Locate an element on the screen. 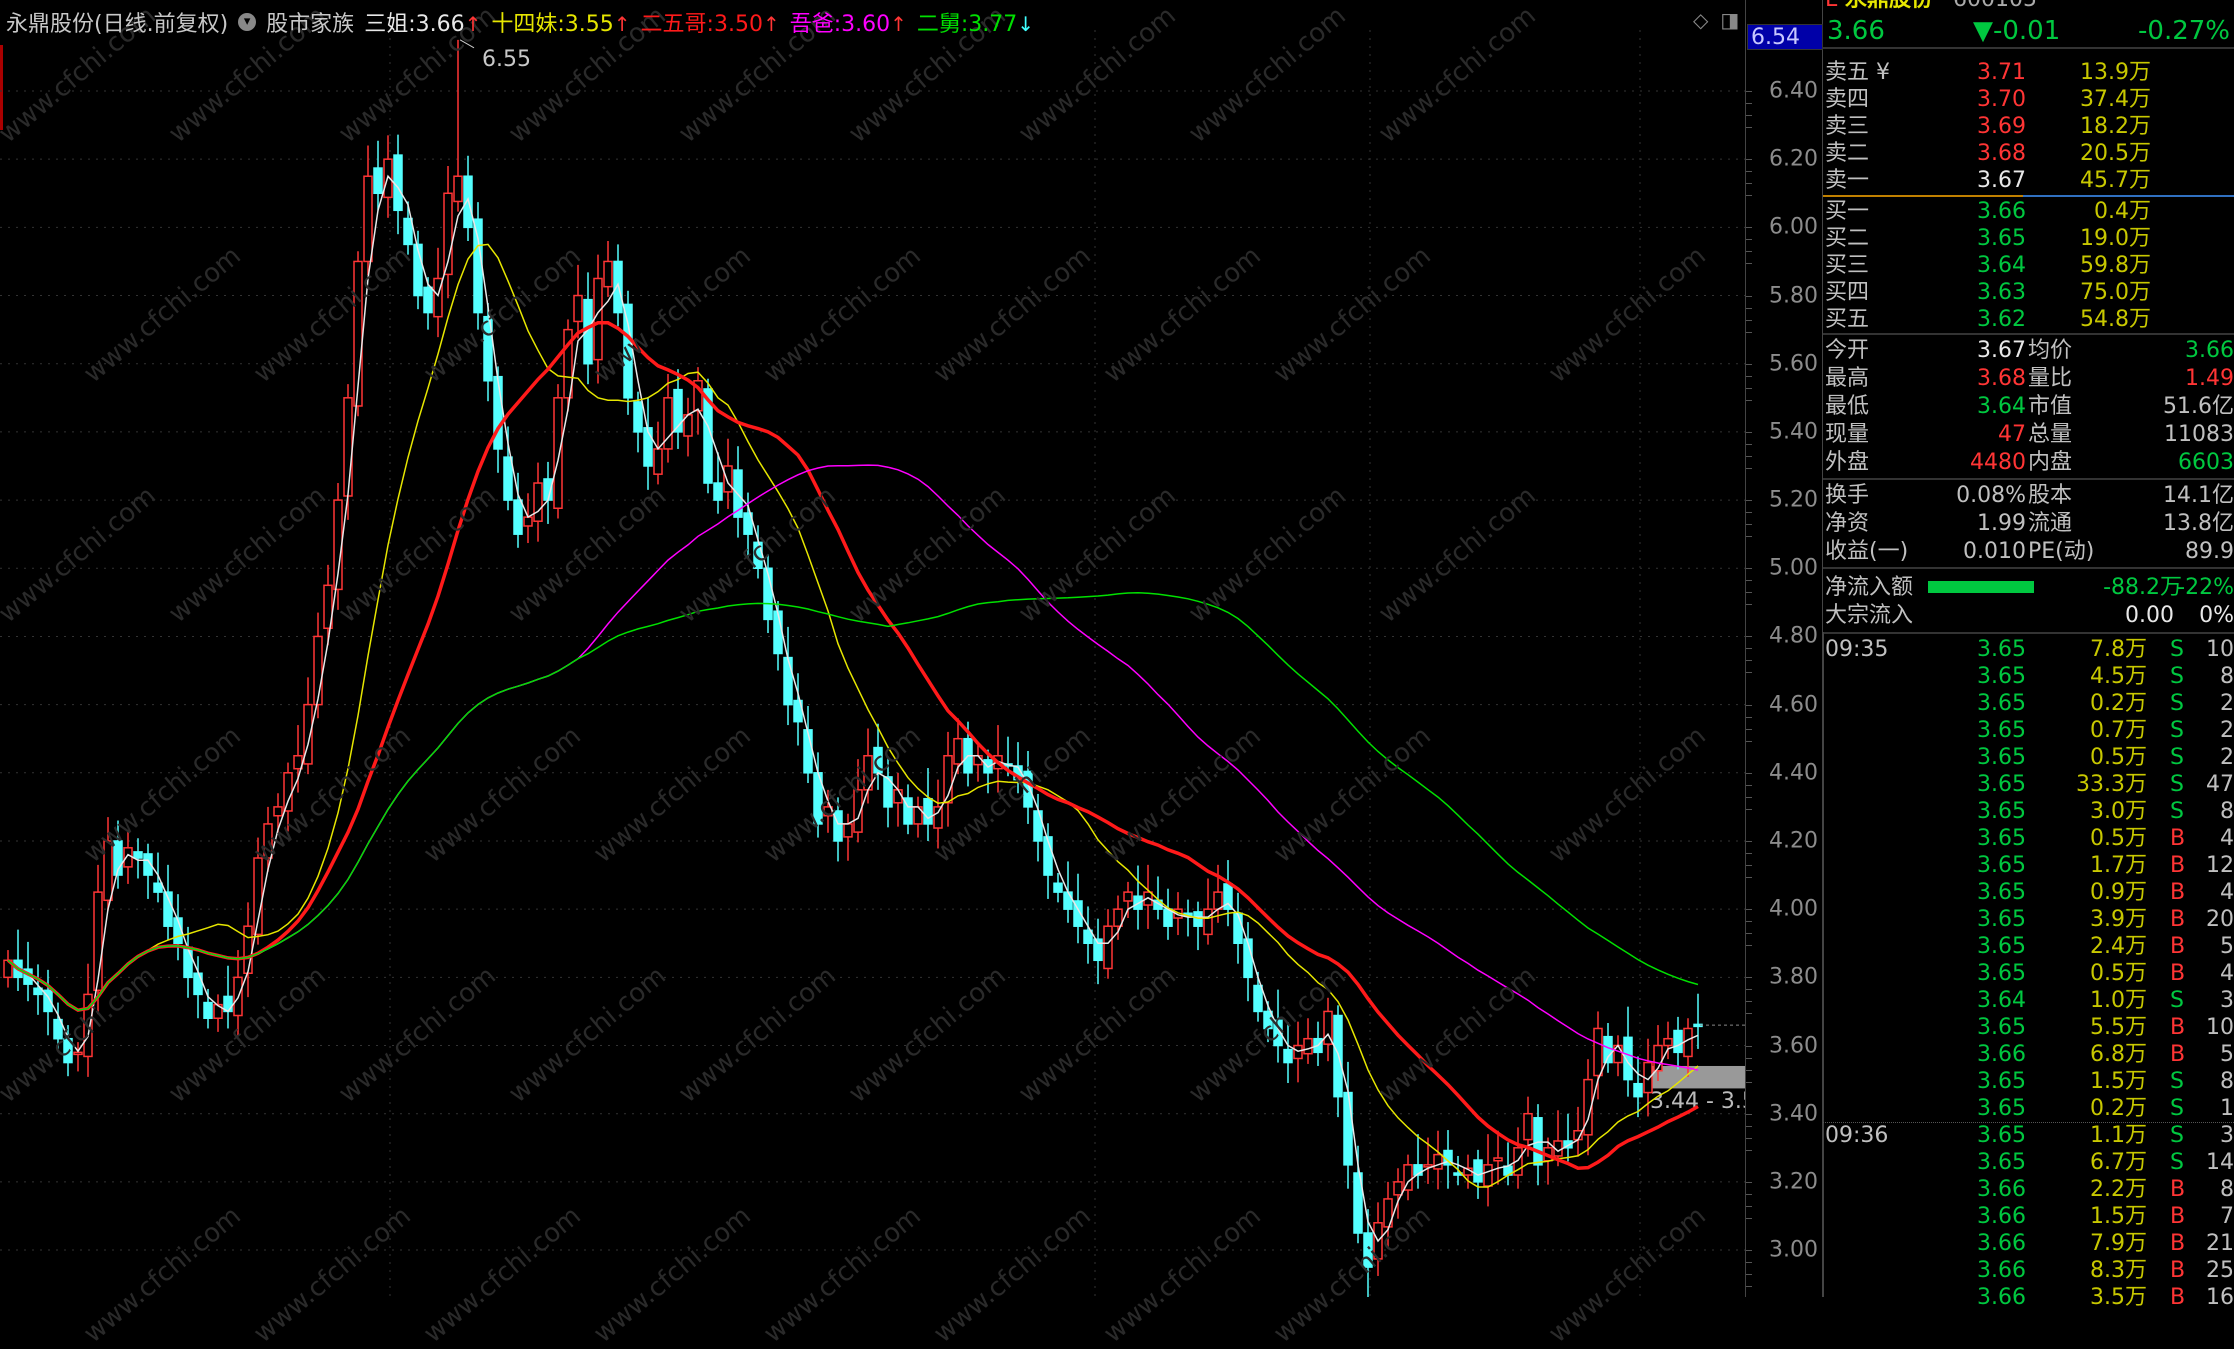 This screenshot has height=1349, width=2234. axis-tick-label: 3.40 is located at coordinates (1793, 1114).